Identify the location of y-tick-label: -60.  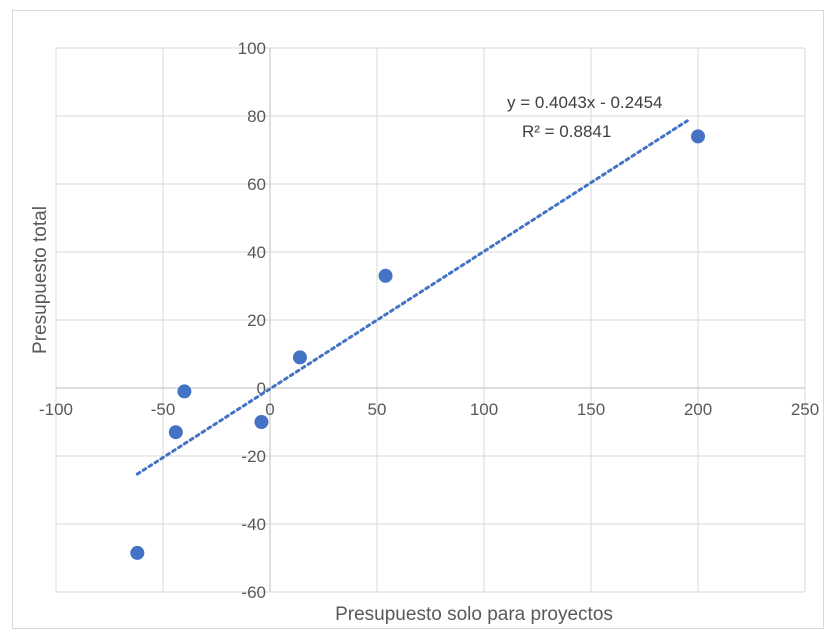
(253, 592).